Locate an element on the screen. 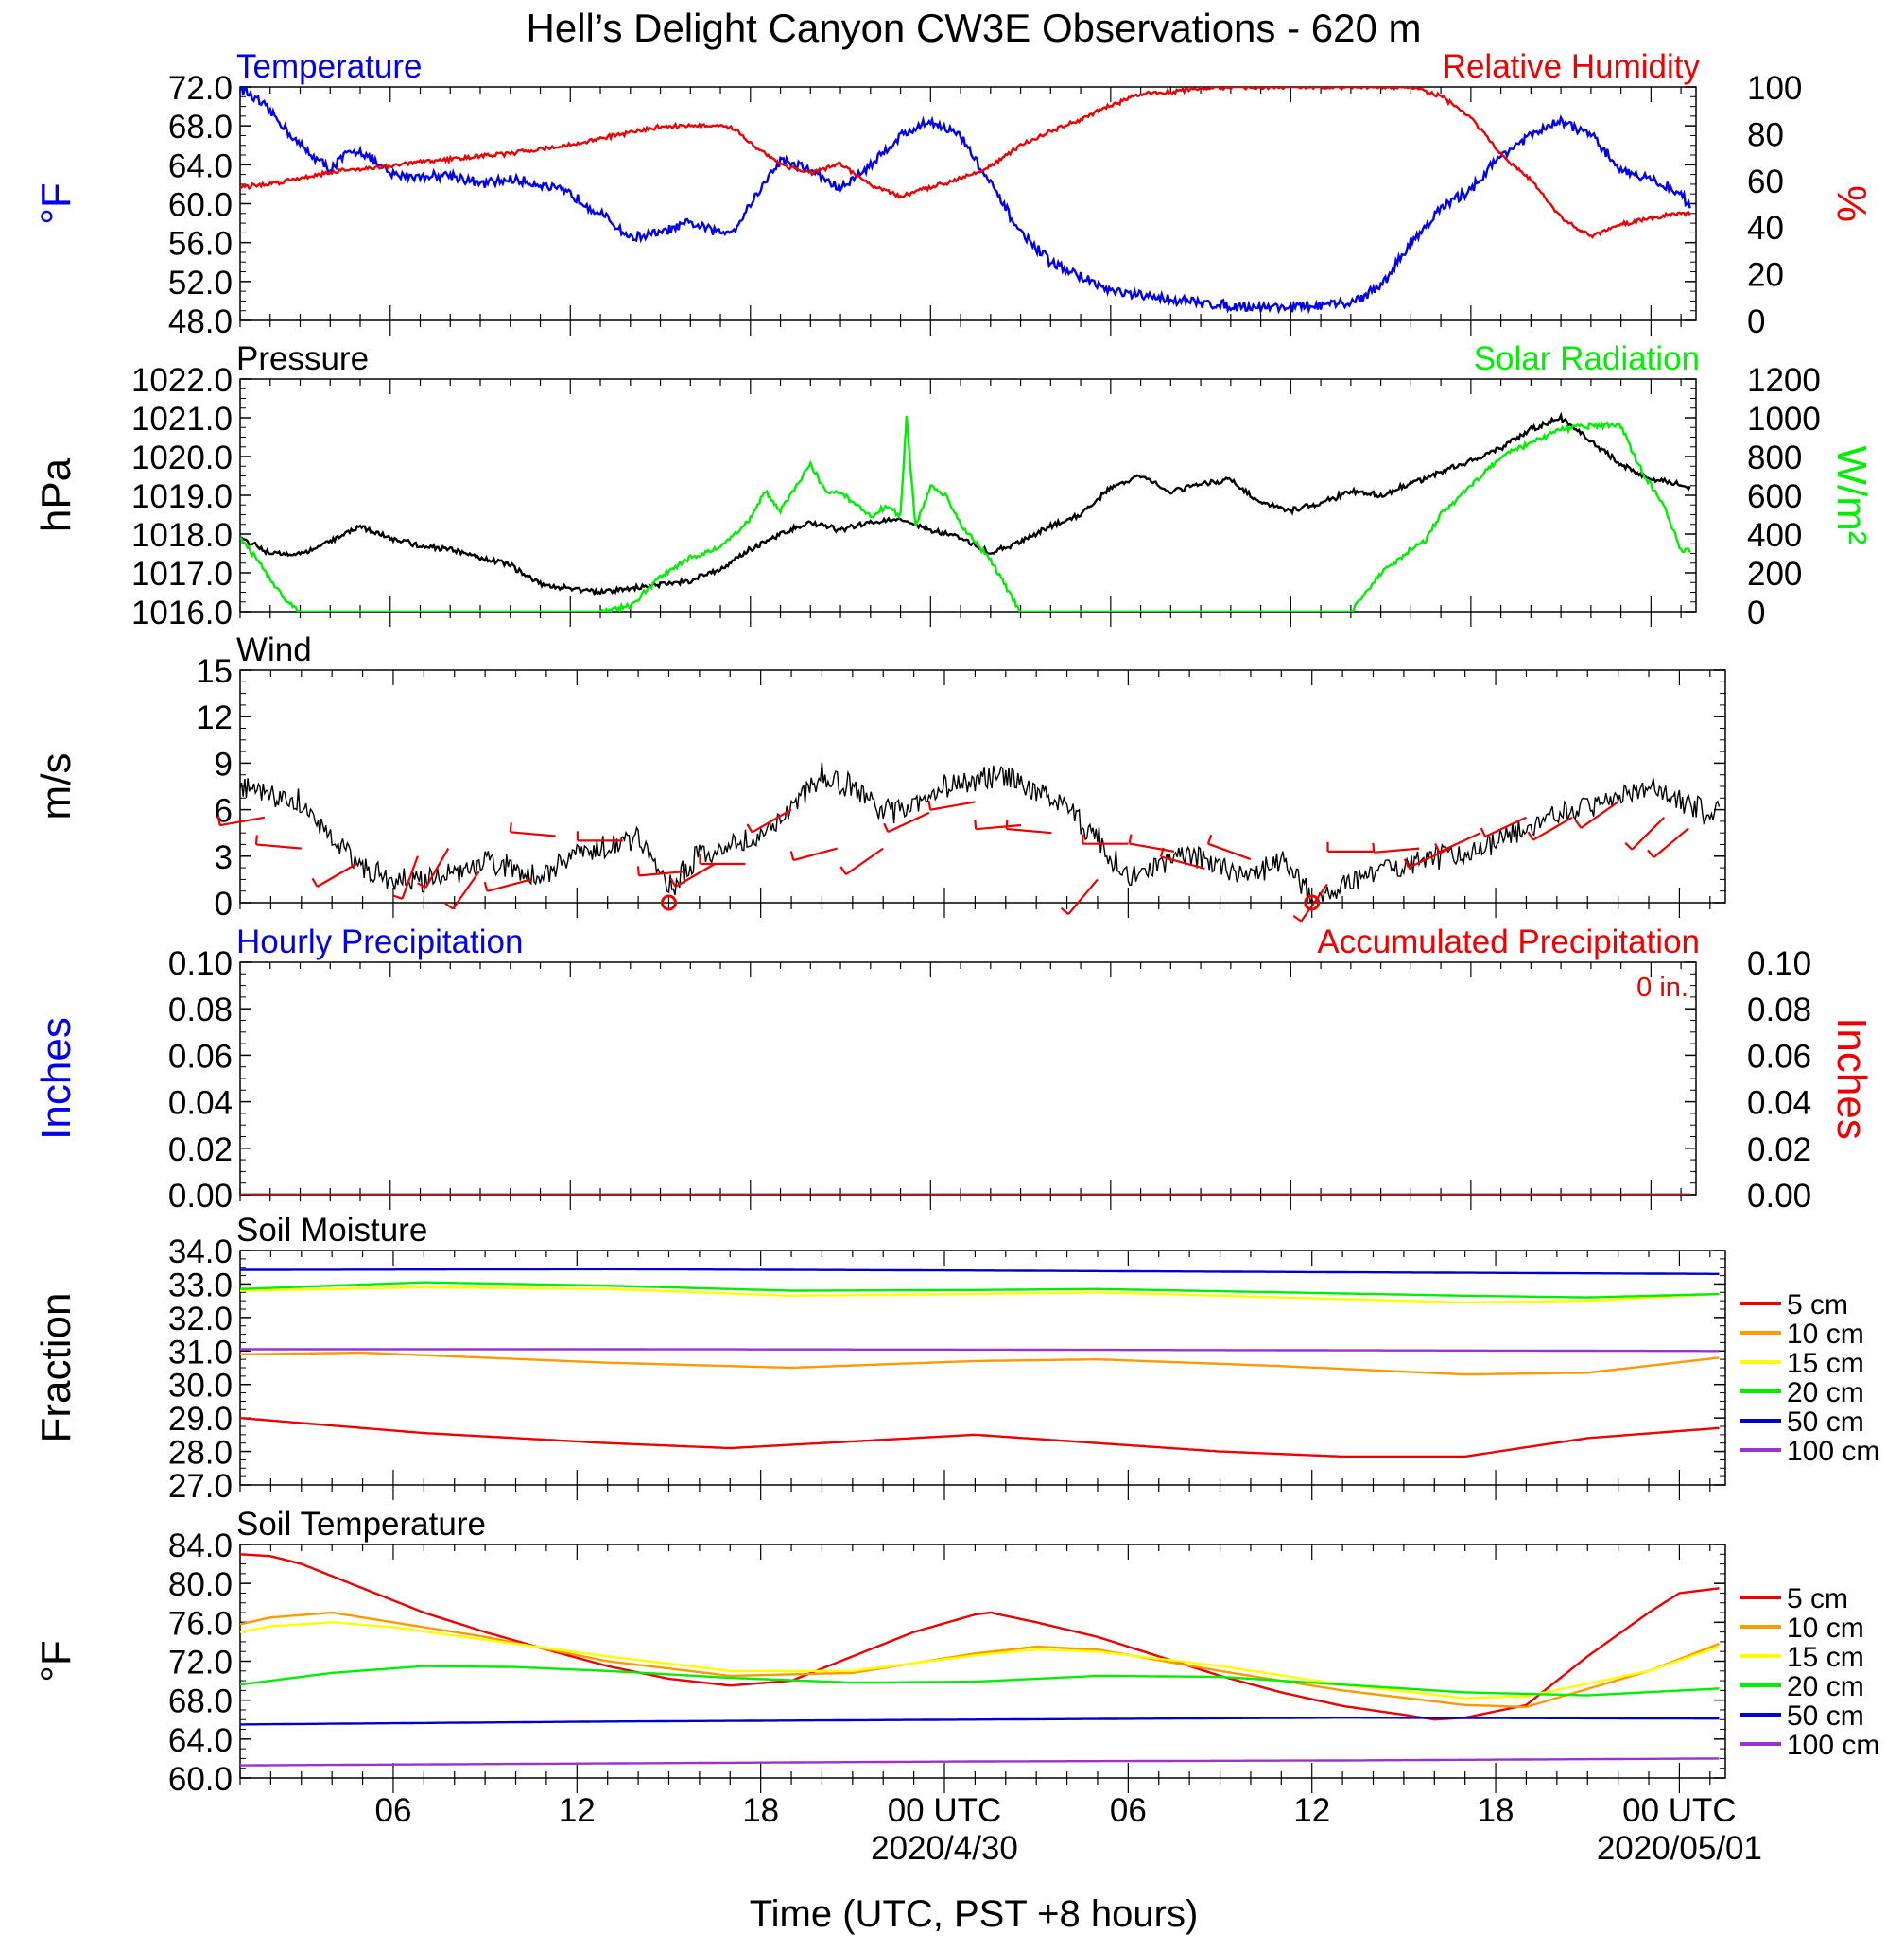 This screenshot has height=1950, width=1904. y-tick-label: 0.06 is located at coordinates (200, 1056).